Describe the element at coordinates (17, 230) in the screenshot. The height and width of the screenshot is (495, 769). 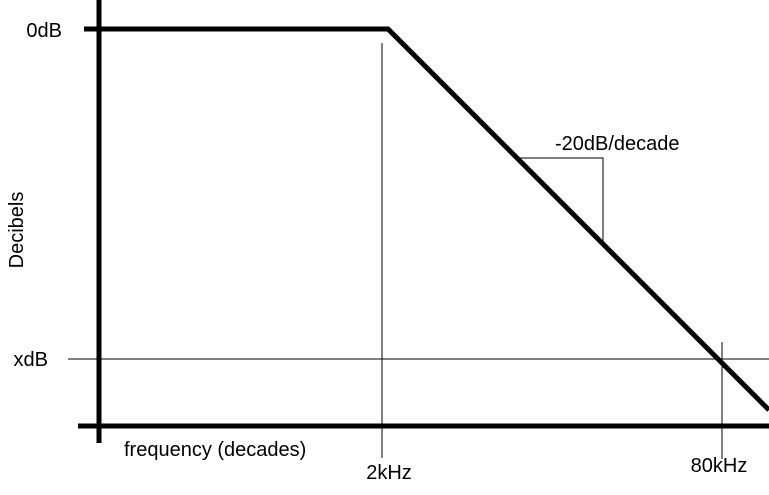
I see `y-axis-title: Decibels` at that location.